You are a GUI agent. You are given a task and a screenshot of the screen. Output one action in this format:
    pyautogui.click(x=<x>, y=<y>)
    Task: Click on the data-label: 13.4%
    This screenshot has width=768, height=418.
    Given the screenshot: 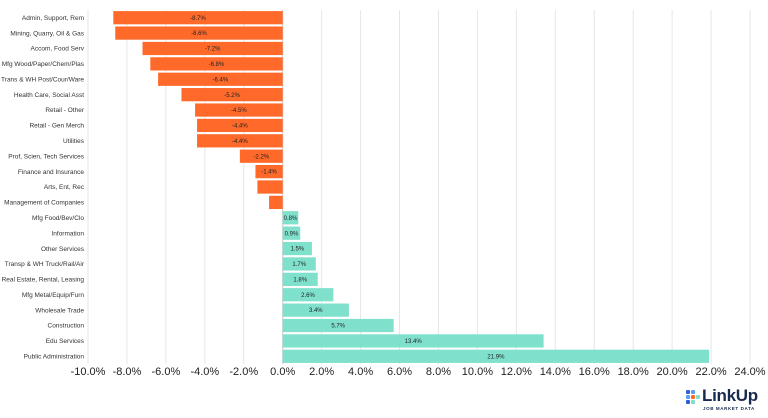 What is the action you would take?
    pyautogui.click(x=414, y=342)
    